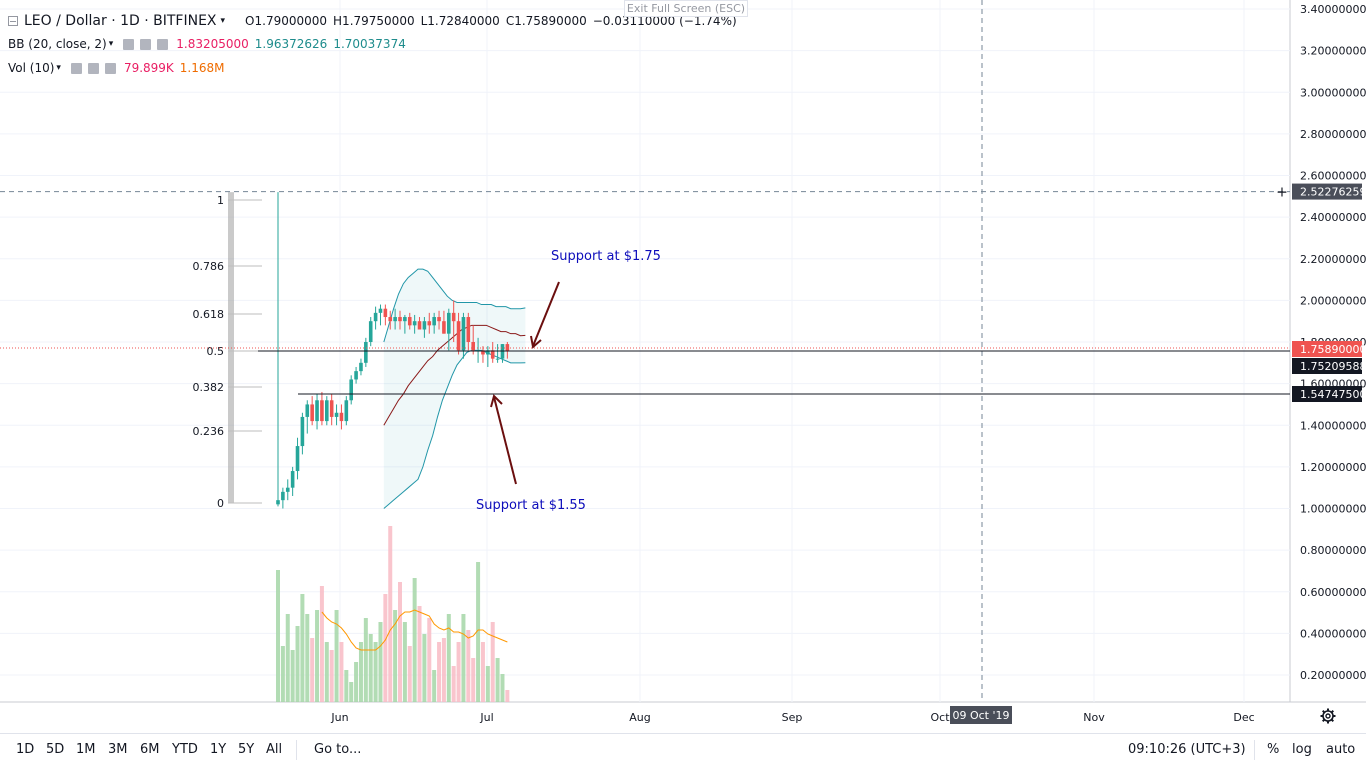 The width and height of the screenshot is (1366, 769). Describe the element at coordinates (374, 21) in the screenshot. I see `ohlc-high: H1.79750000` at that location.